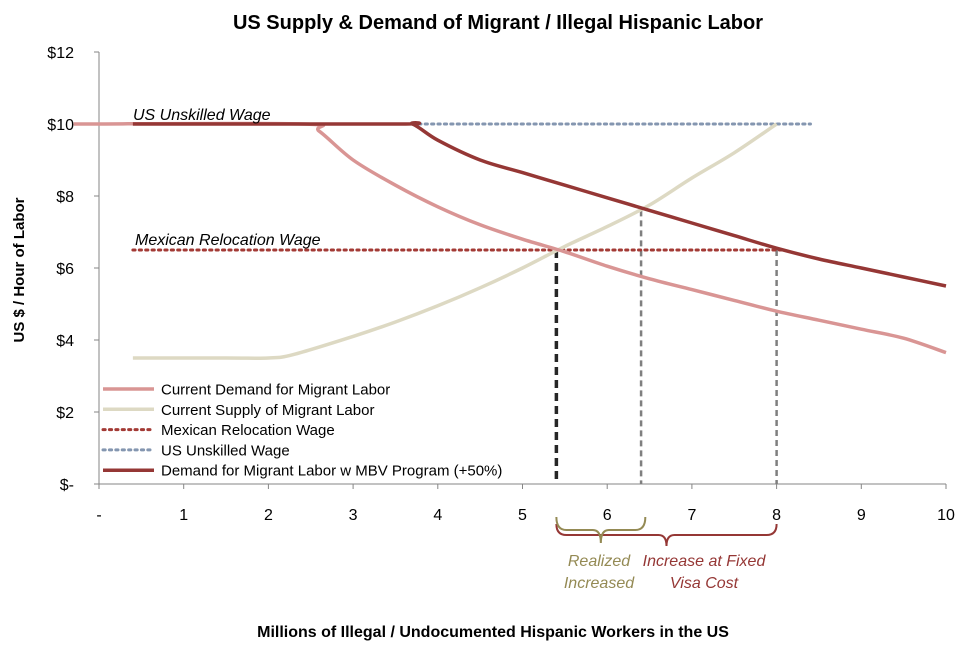  I want to click on y-tick-label: $4, so click(65, 341).